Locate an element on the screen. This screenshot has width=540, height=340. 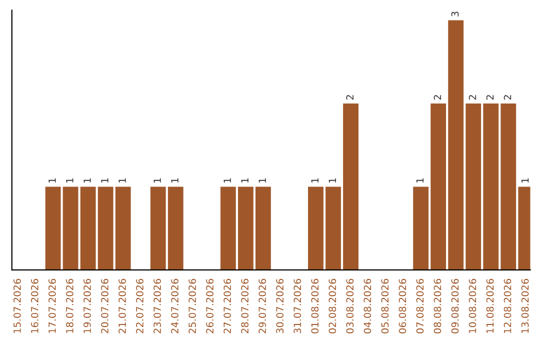
x-tick-label: 20.07.2026 is located at coordinates (104, 306).